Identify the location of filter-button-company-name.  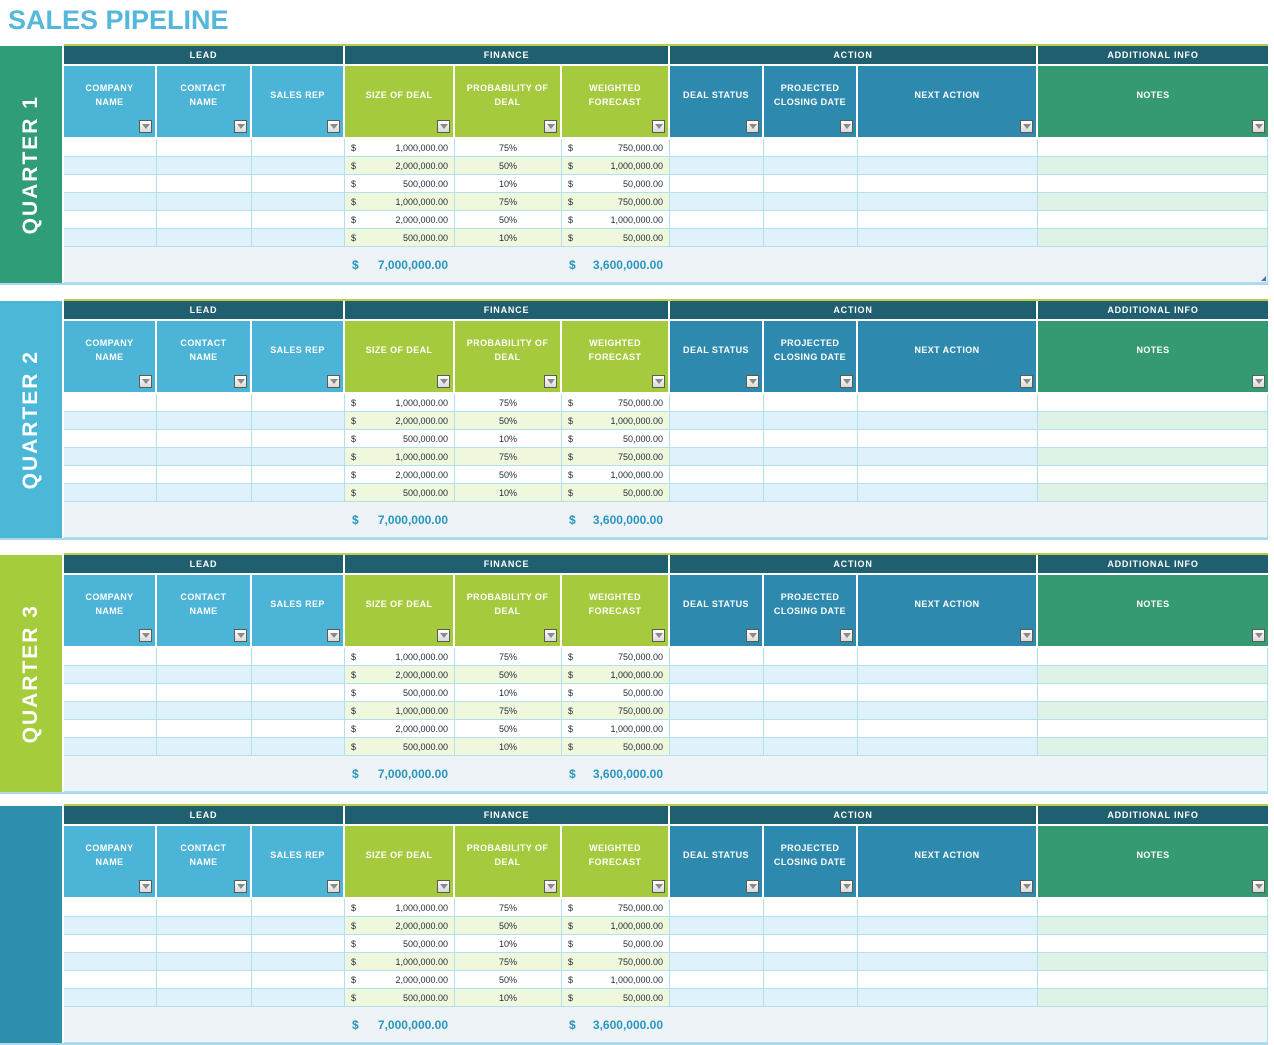
(145, 635).